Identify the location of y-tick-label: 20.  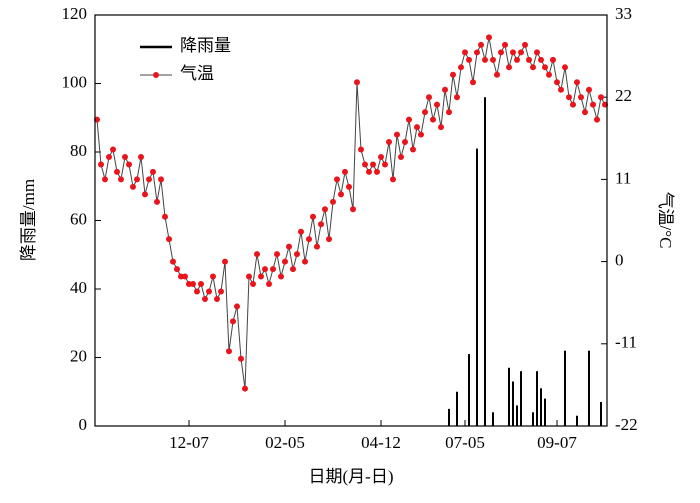
(78, 355).